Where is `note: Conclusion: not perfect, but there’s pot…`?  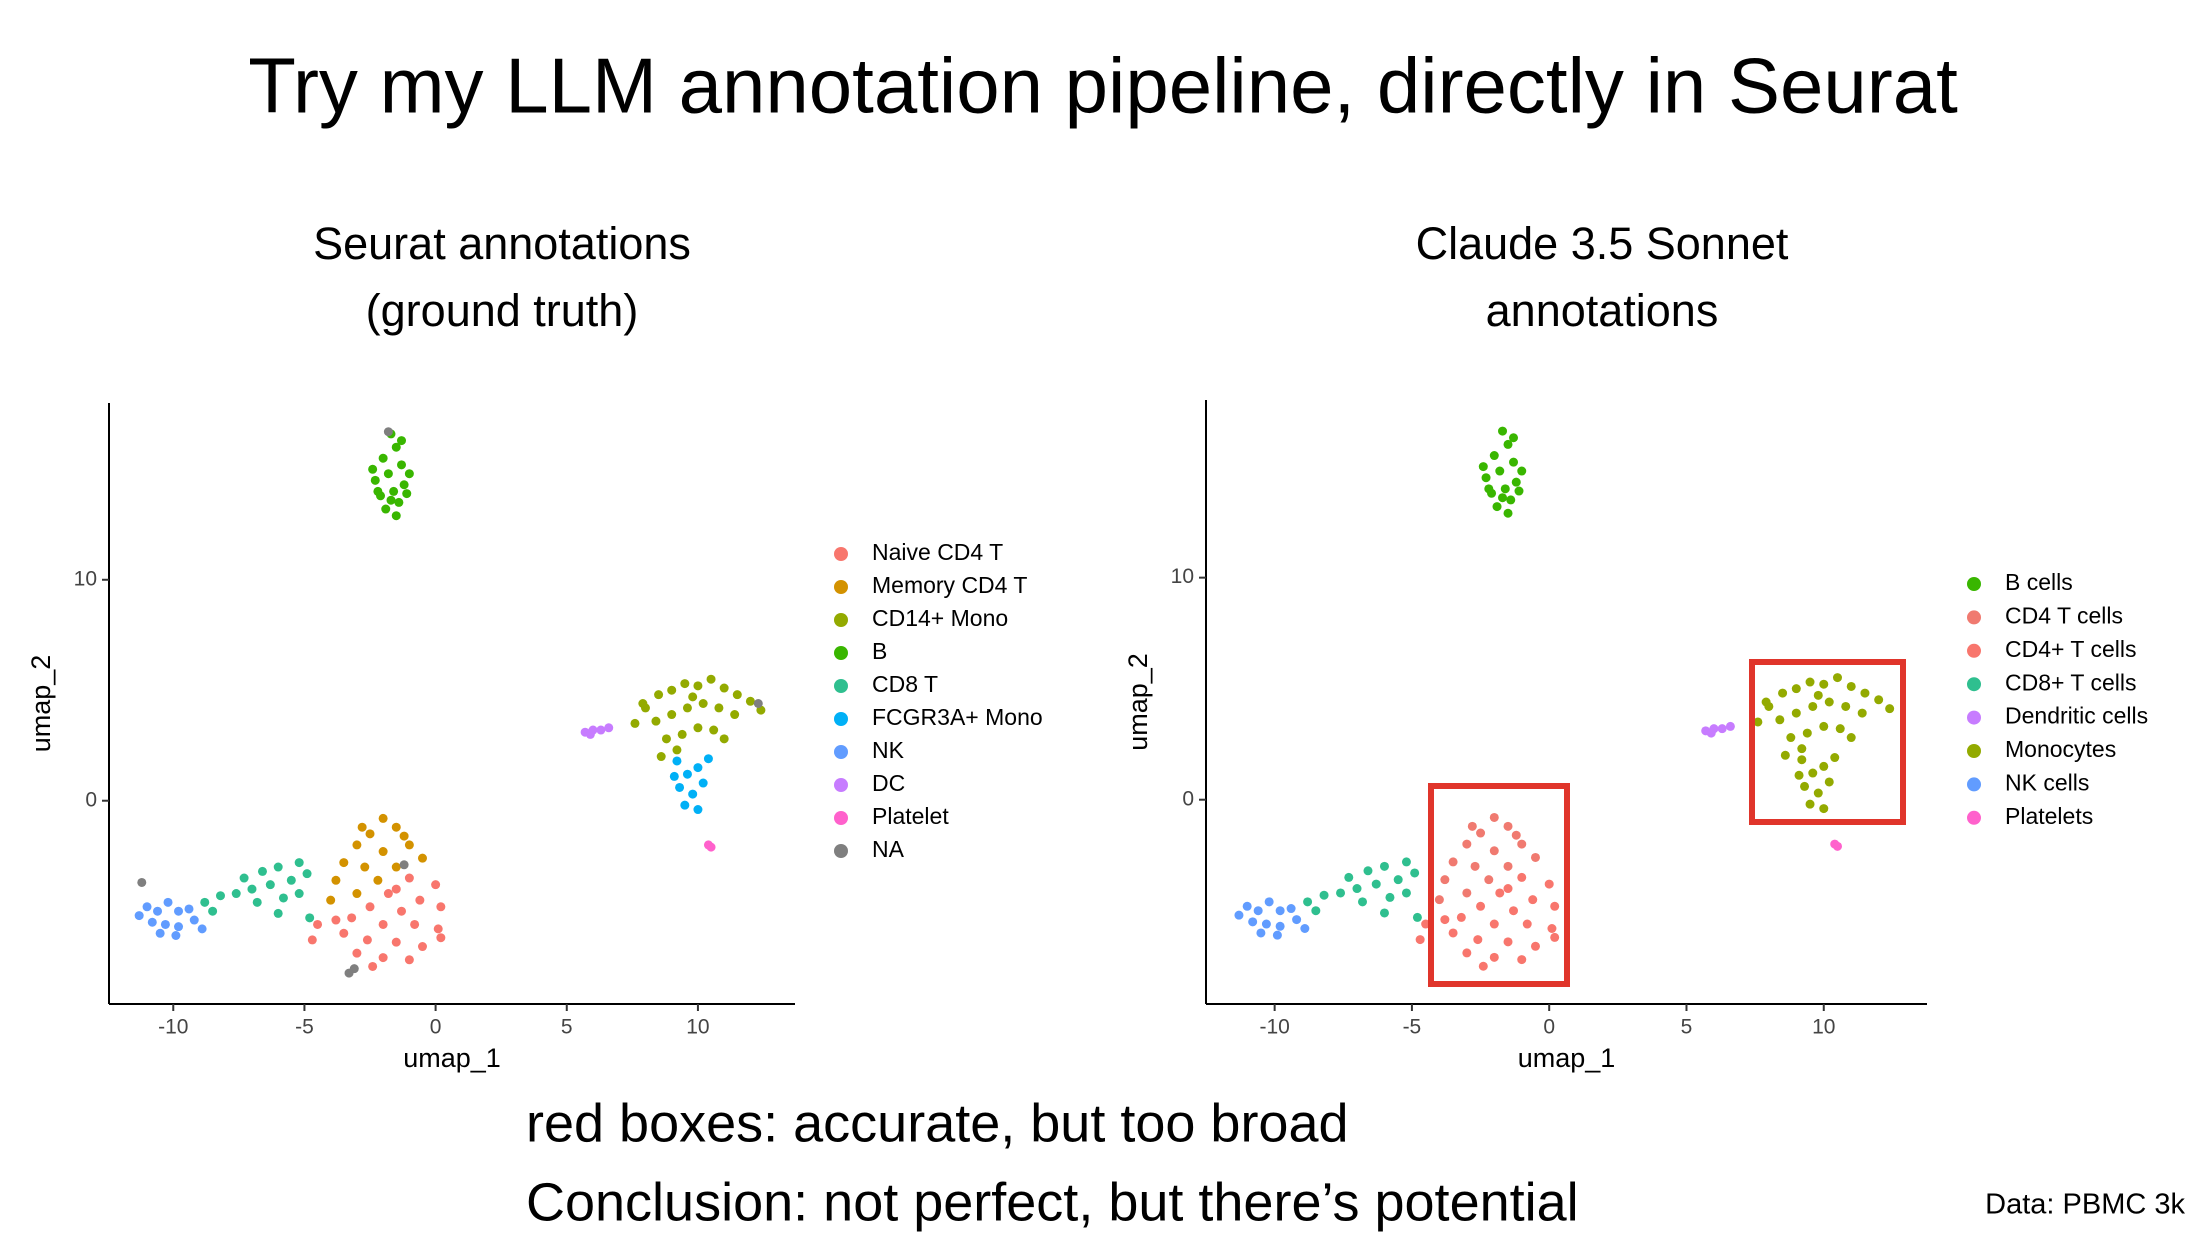 note: Conclusion: not perfect, but there’s pot… is located at coordinates (1052, 1202).